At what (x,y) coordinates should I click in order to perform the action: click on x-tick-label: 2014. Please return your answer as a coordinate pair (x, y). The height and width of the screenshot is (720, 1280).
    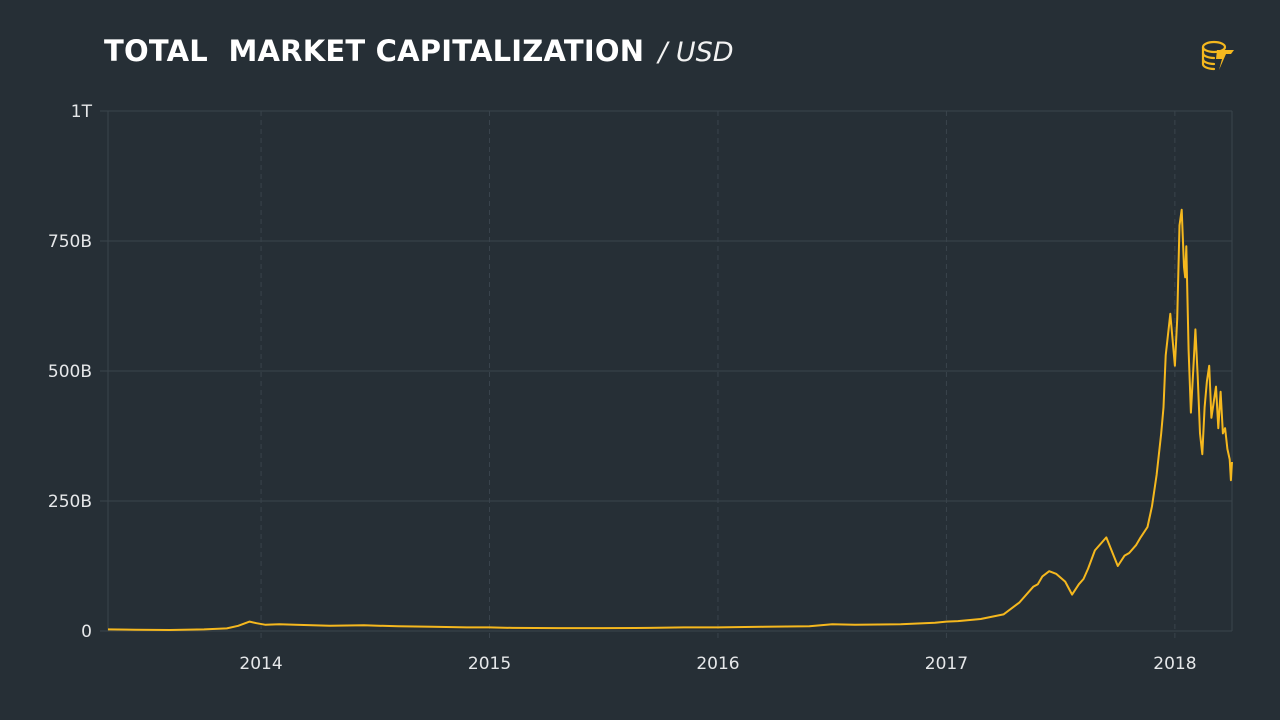
    Looking at the image, I should click on (260, 664).